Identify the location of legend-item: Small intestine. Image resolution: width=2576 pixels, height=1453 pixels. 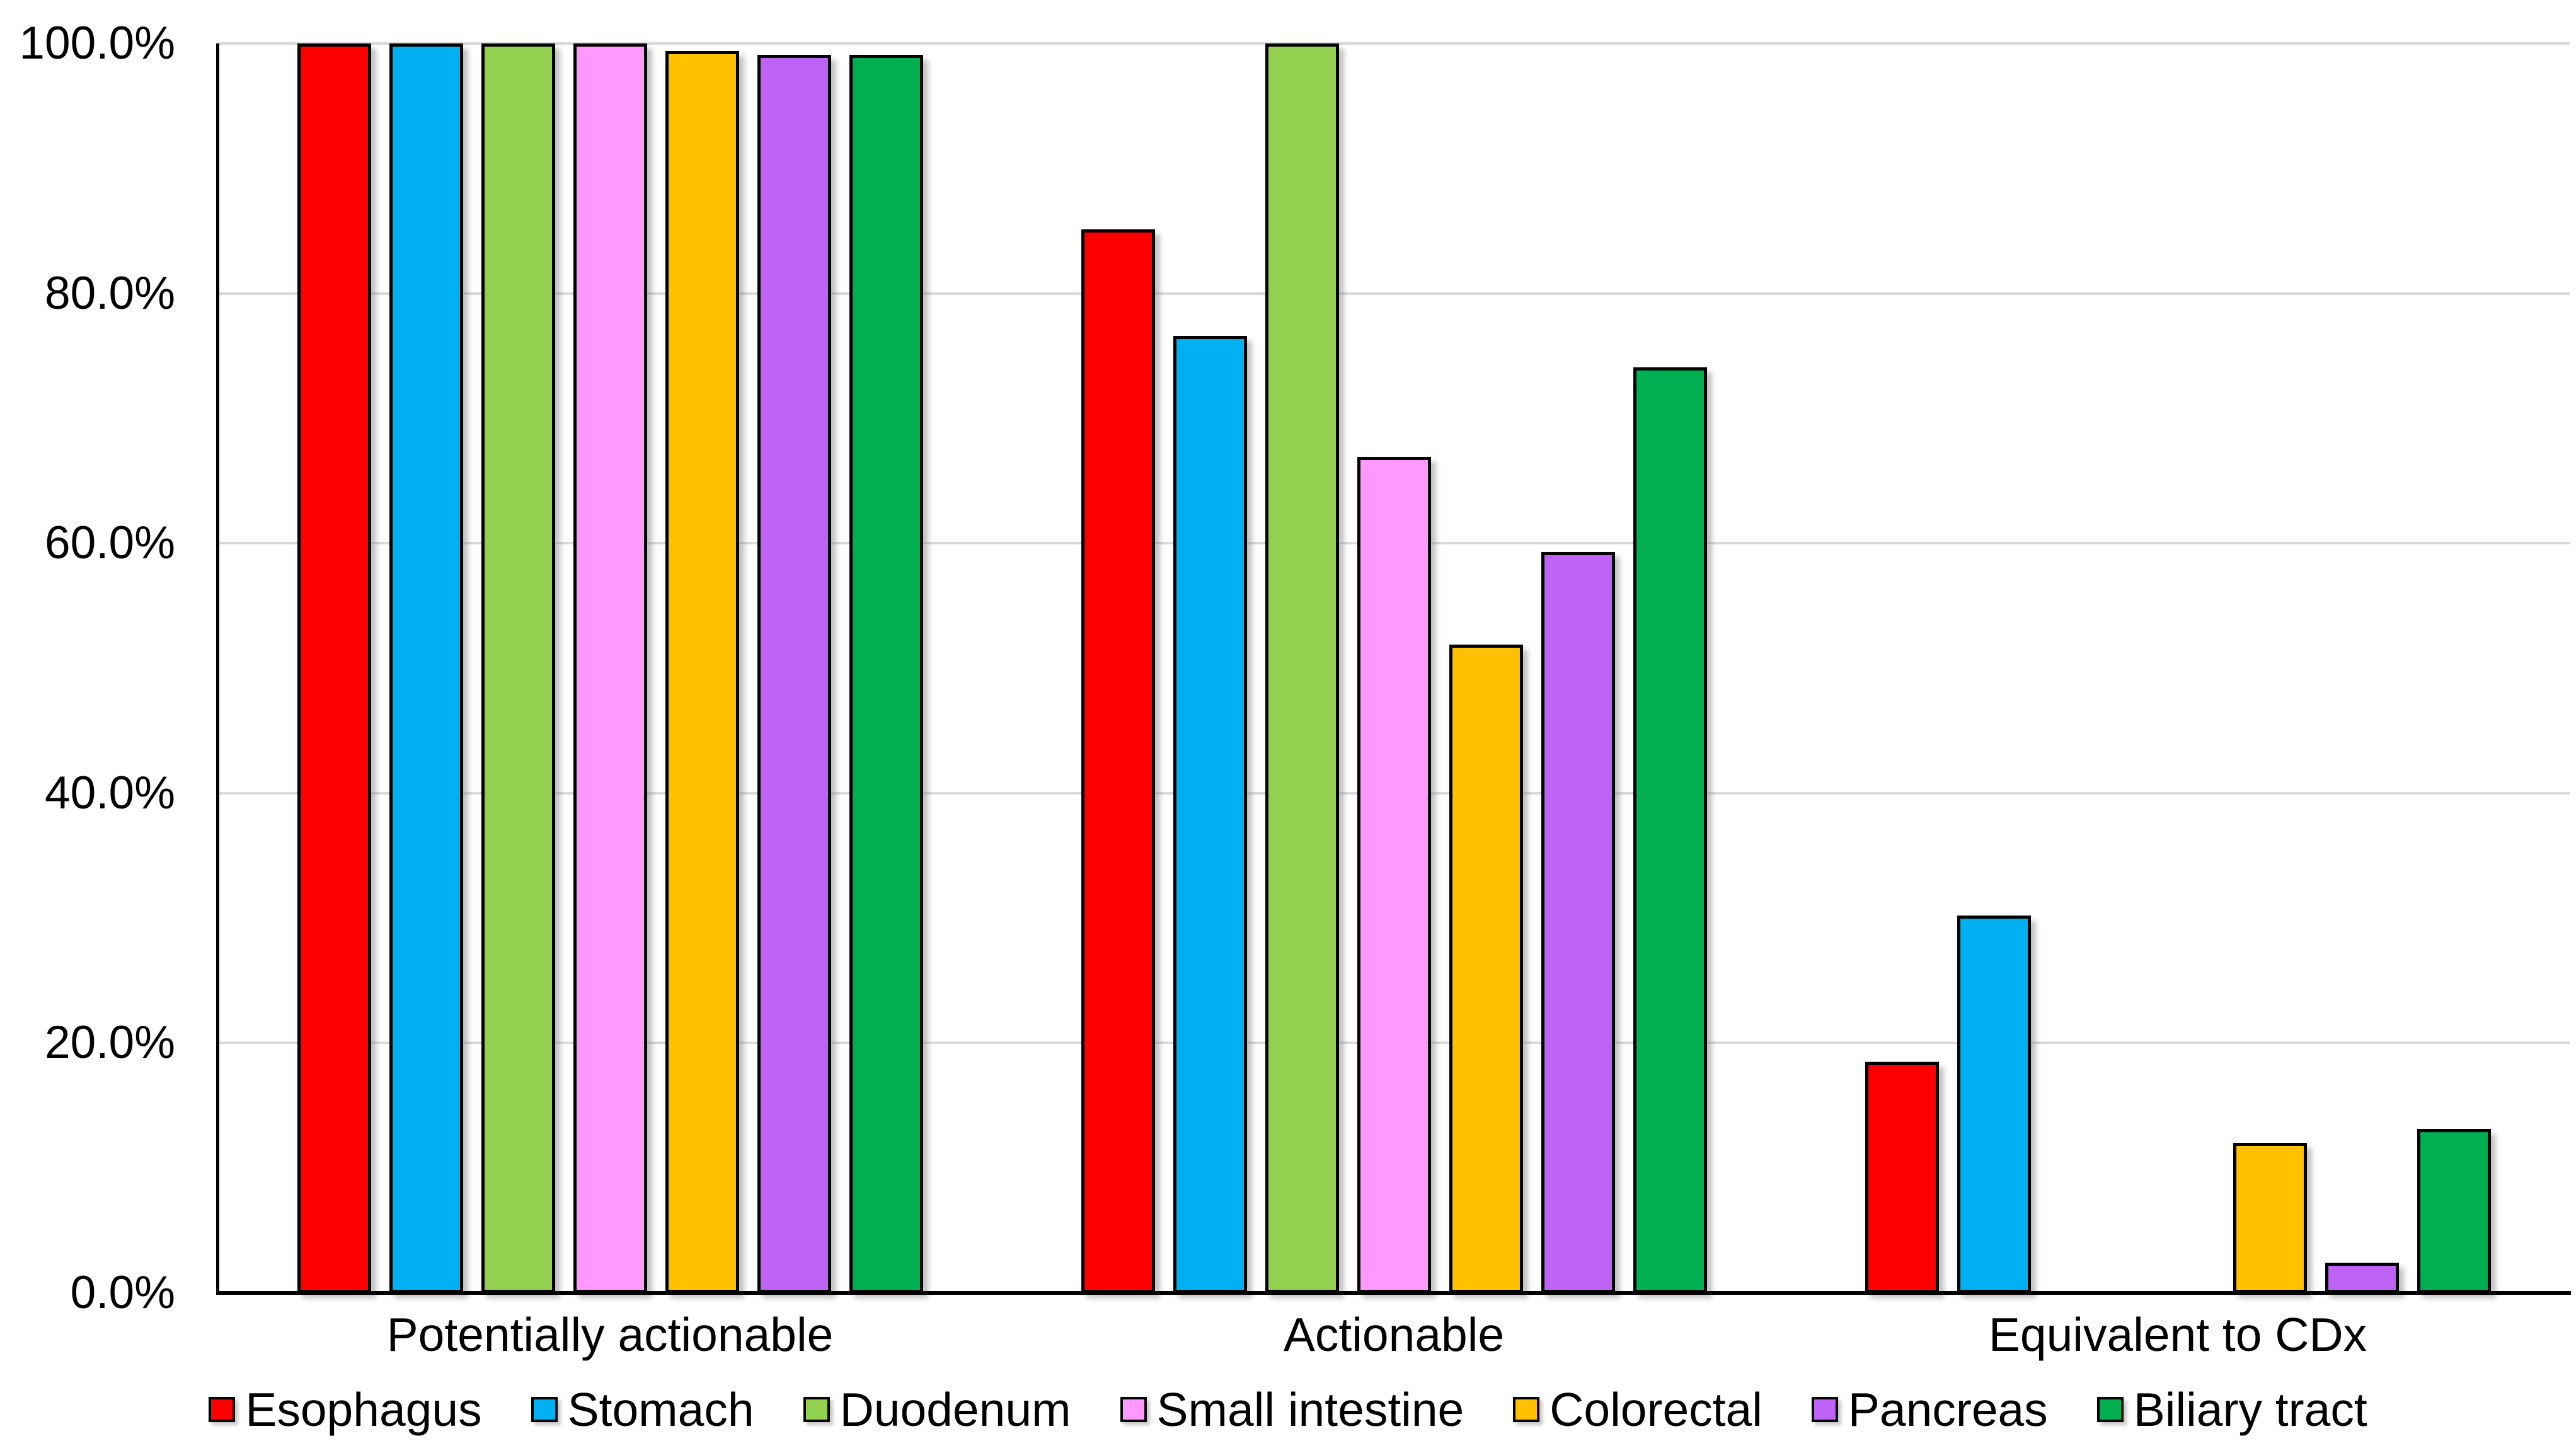
(1292, 1409).